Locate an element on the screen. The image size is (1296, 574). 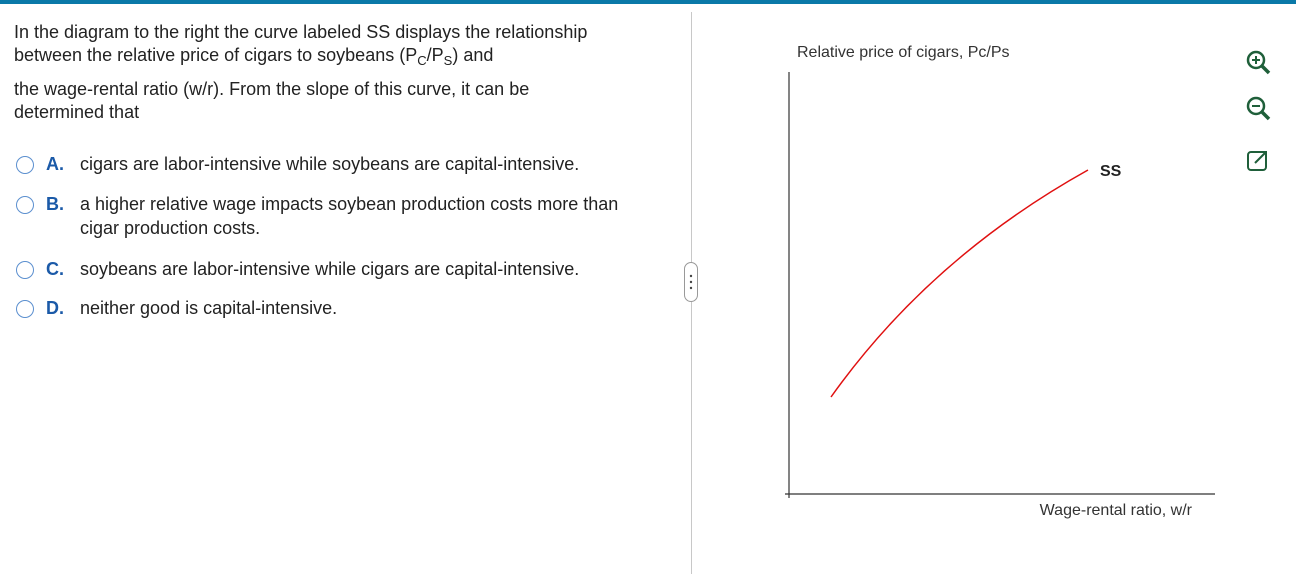
x-axis-label: Wage-rental ratio, w/r is located at coordinates (1116, 510).